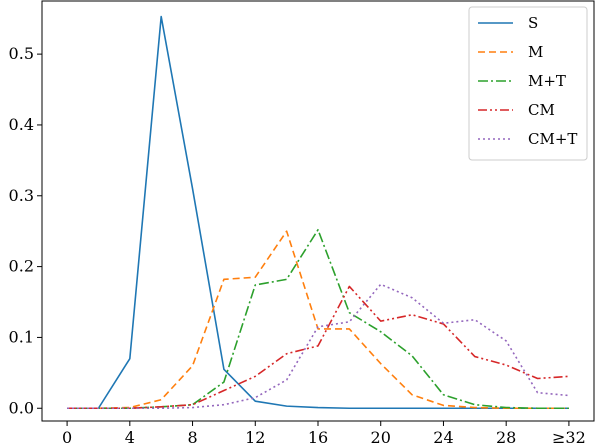  I want to click on y-tick-label: 0.2, so click(21, 266).